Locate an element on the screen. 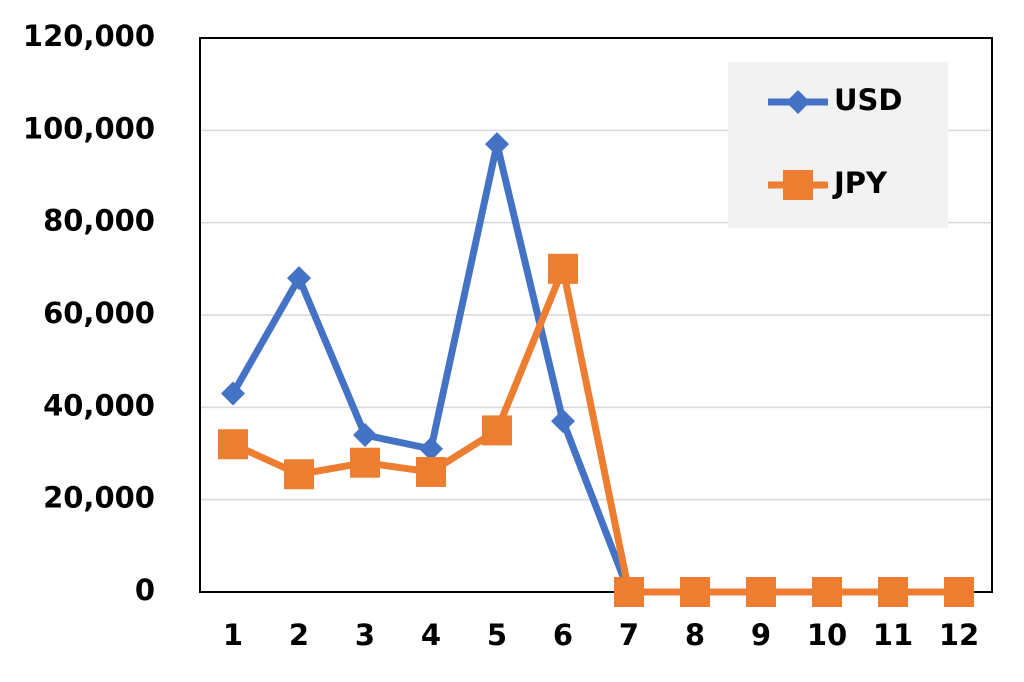 This screenshot has height=682, width=1024. y-tick-label: 100,000 is located at coordinates (89, 128).